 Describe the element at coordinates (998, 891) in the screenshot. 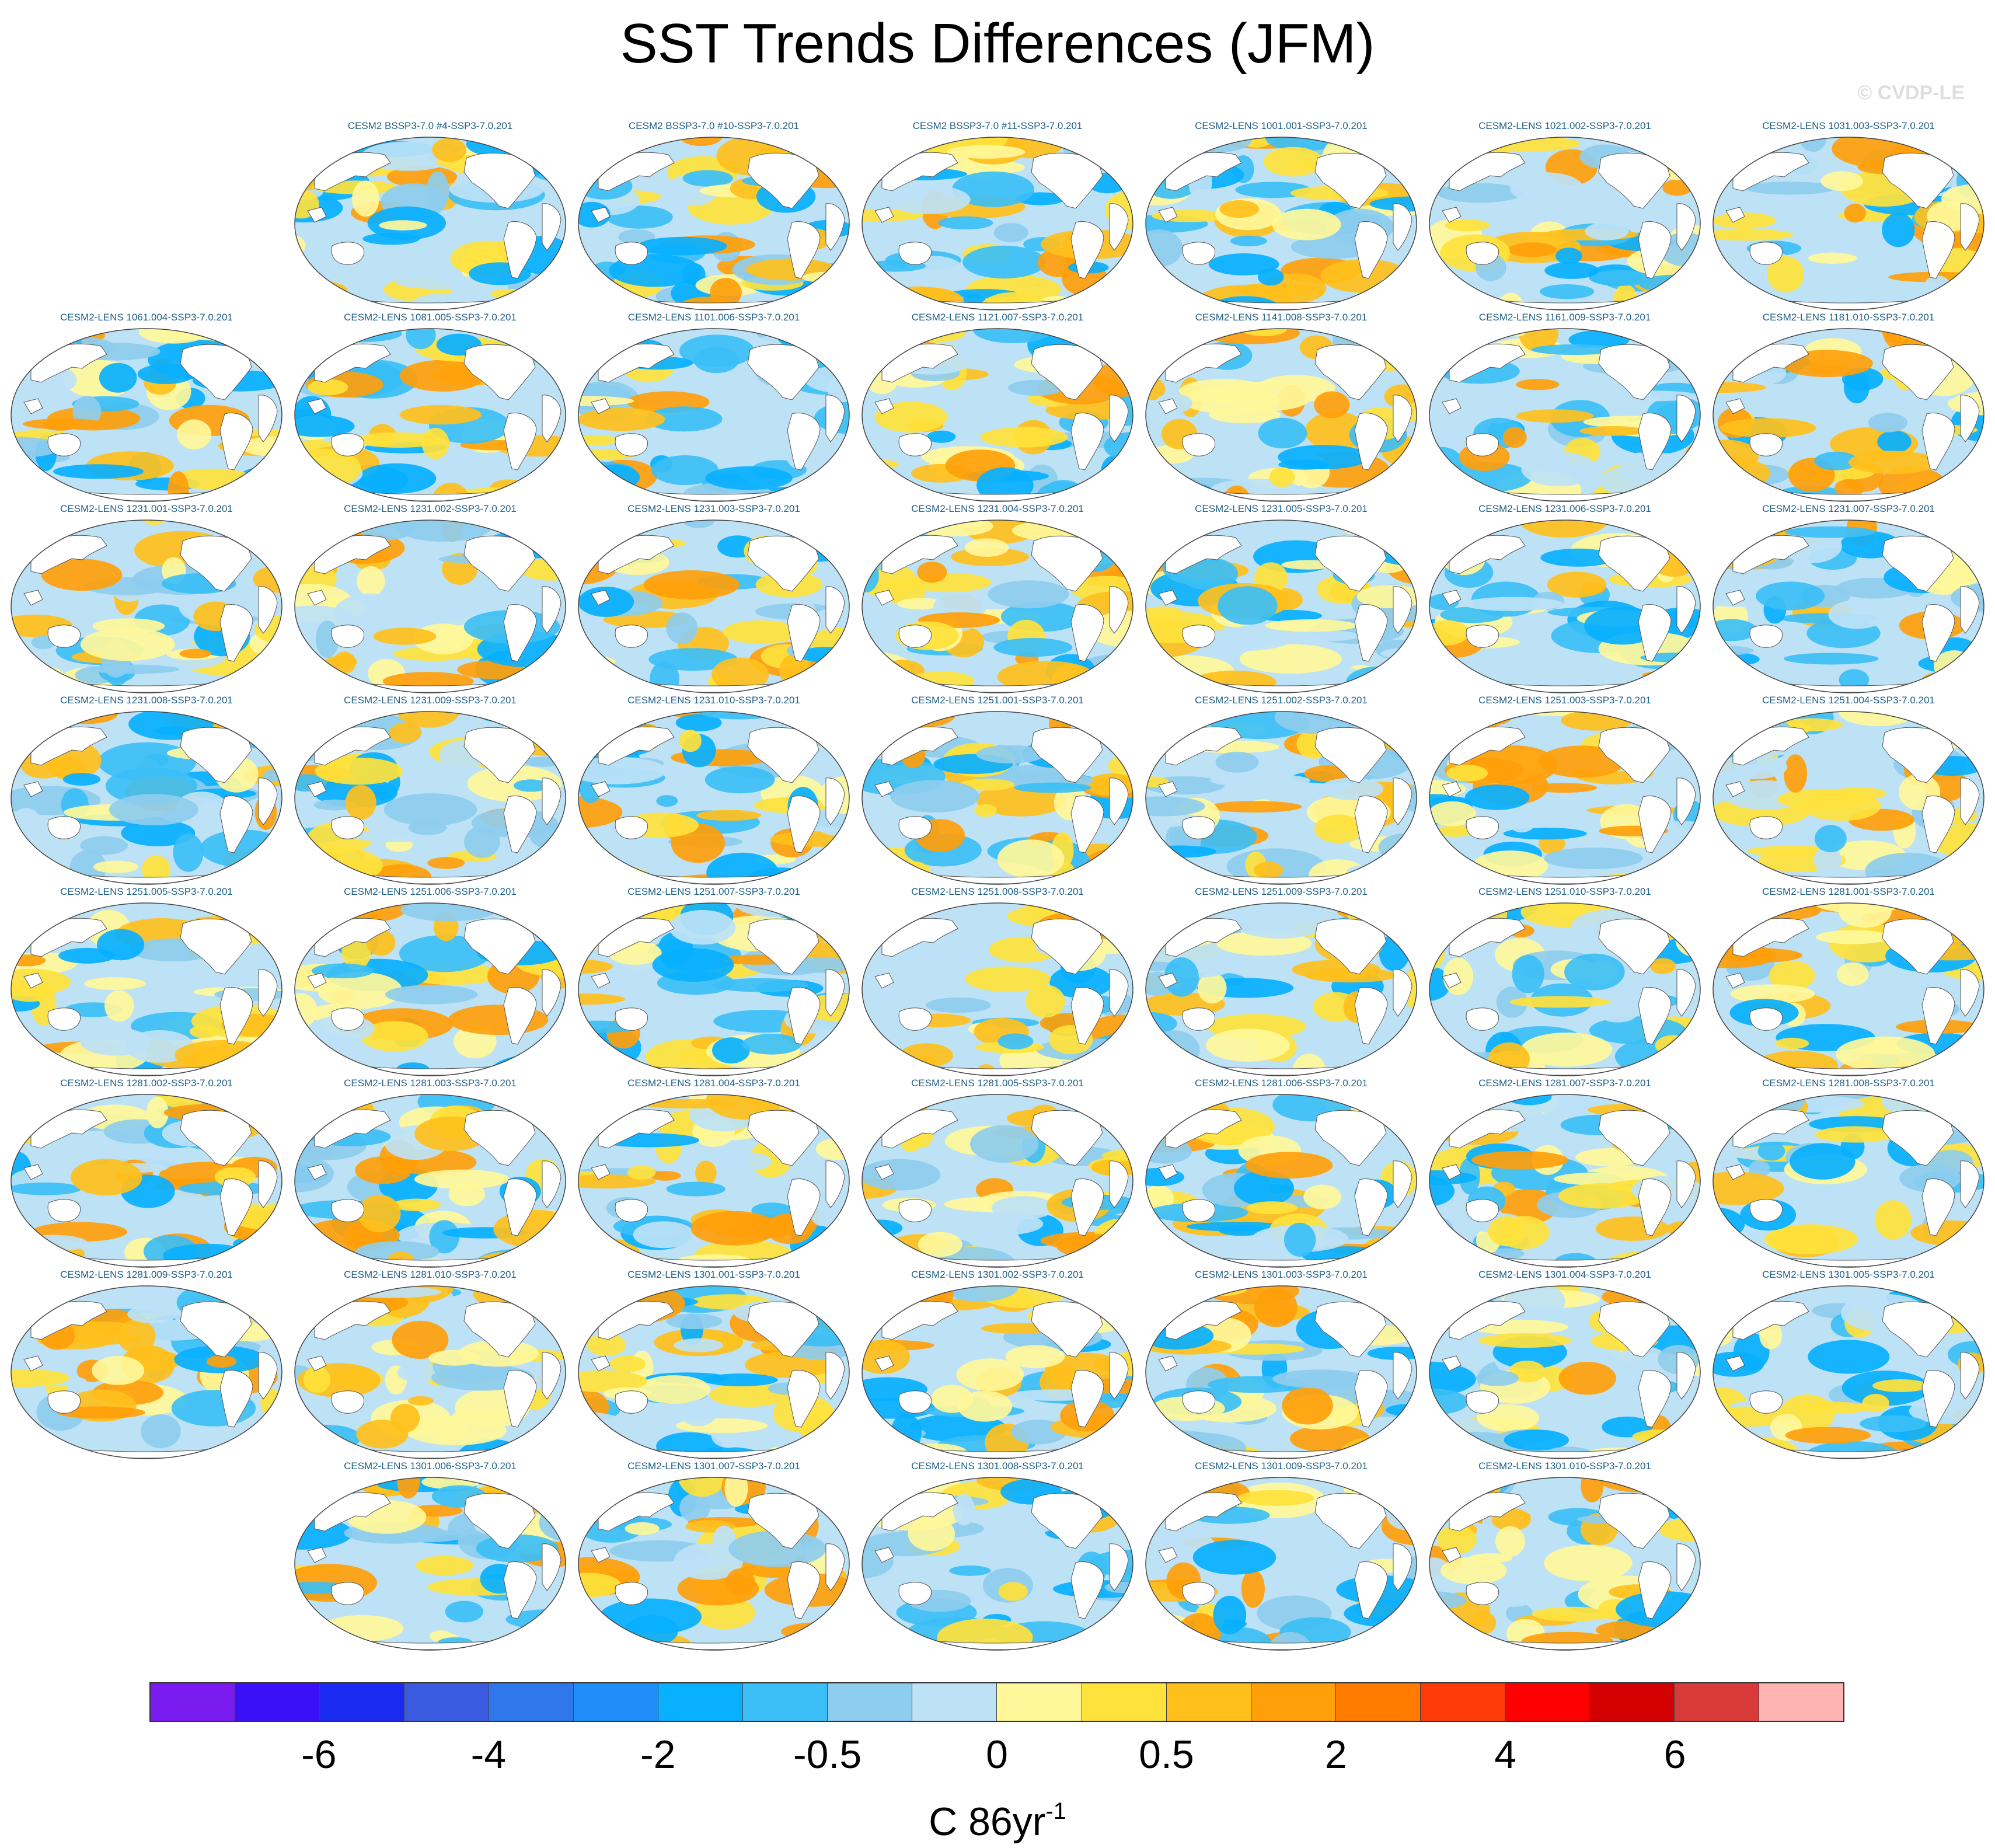

I see `panel-title: CESM2-LENS 1251.008-SSP3-7.0.201` at that location.